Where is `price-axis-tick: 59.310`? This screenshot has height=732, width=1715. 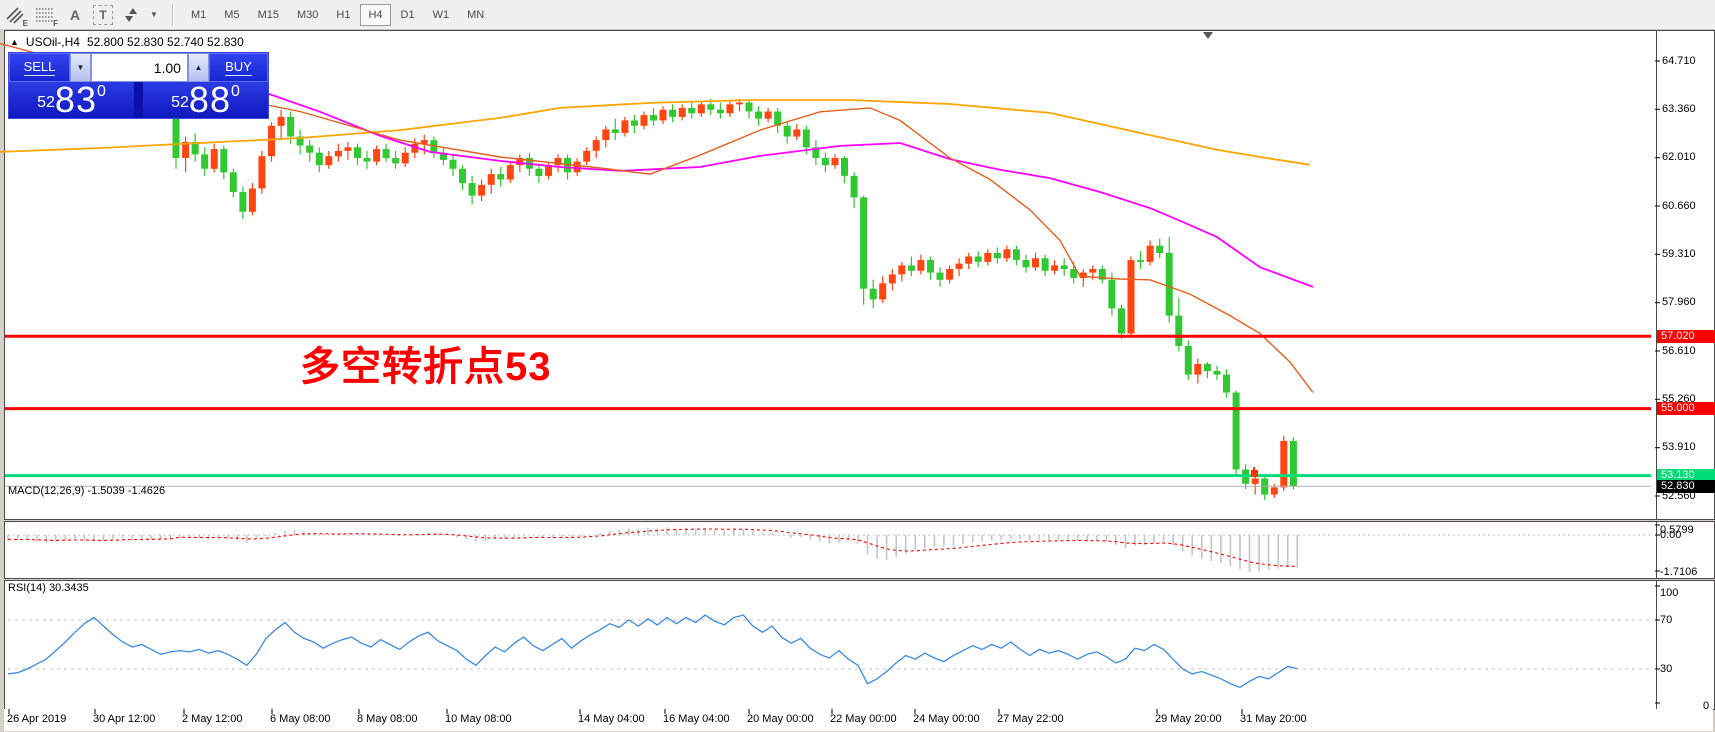
price-axis-tick: 59.310 is located at coordinates (1679, 253).